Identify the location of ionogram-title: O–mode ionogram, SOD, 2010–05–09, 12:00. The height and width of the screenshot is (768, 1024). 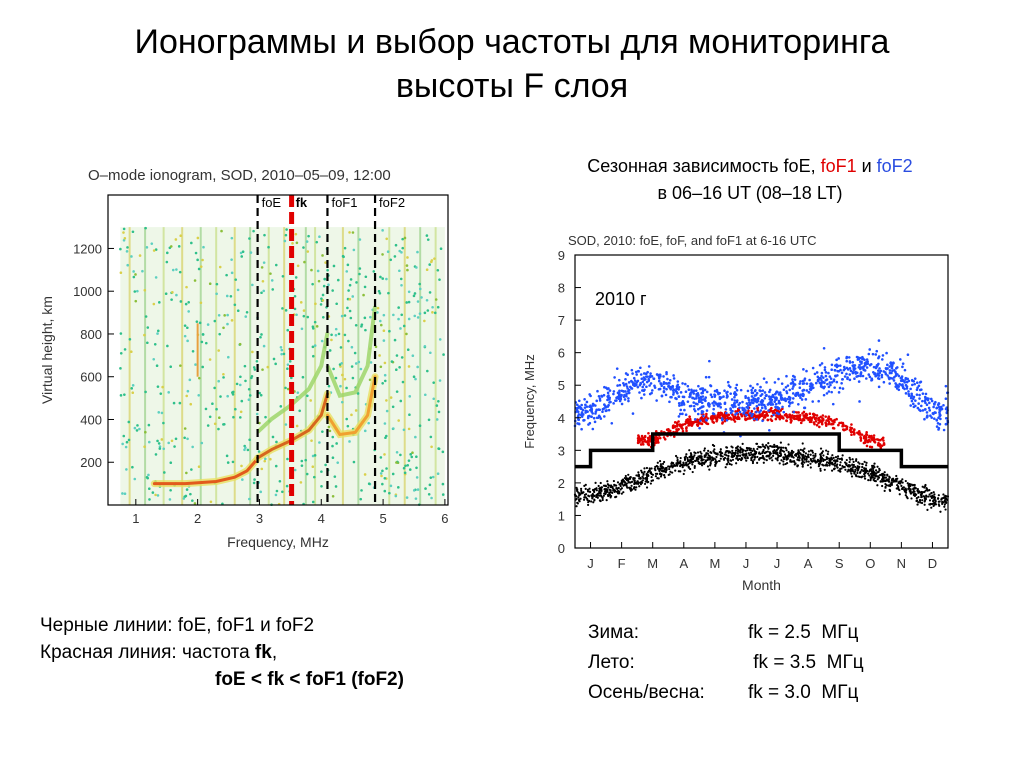
(239, 175).